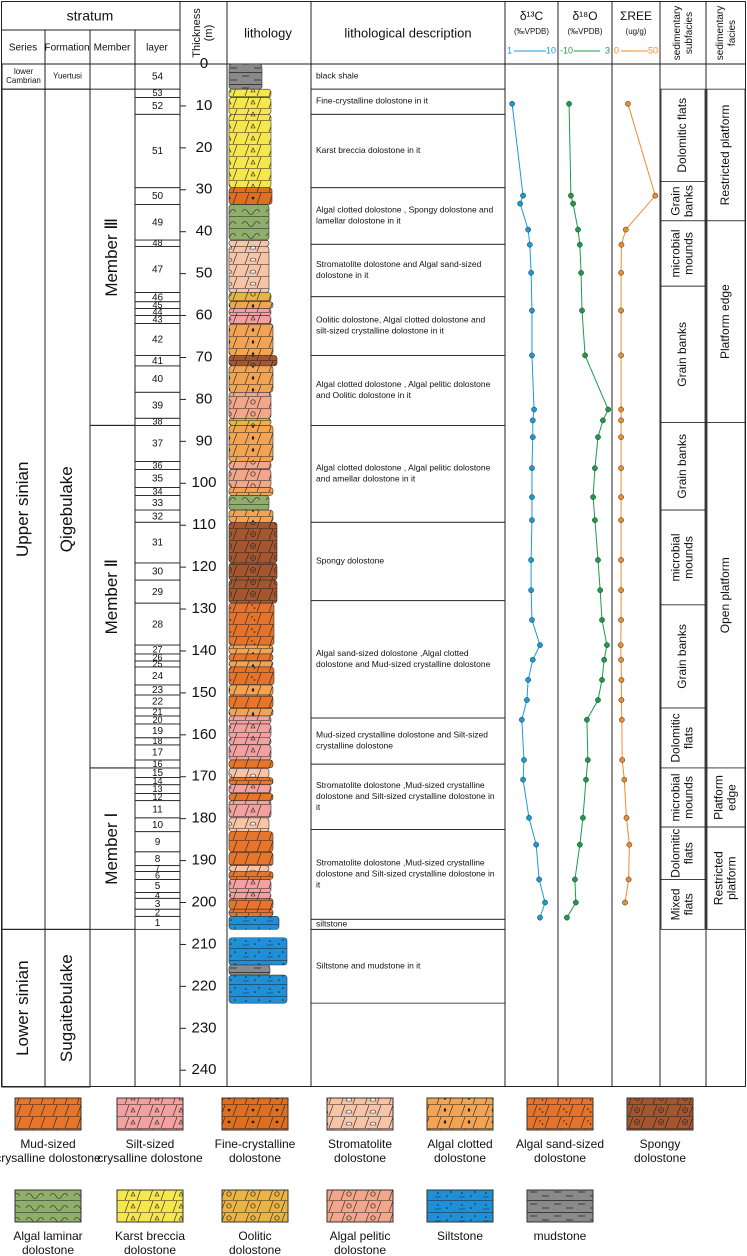 The width and height of the screenshot is (747, 1256). I want to click on y-tick-label: 50, so click(204, 273).